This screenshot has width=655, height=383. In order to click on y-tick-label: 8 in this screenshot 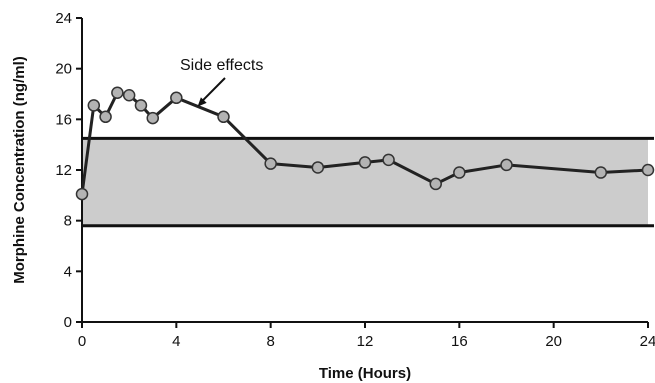, I will do `click(68, 221)`.